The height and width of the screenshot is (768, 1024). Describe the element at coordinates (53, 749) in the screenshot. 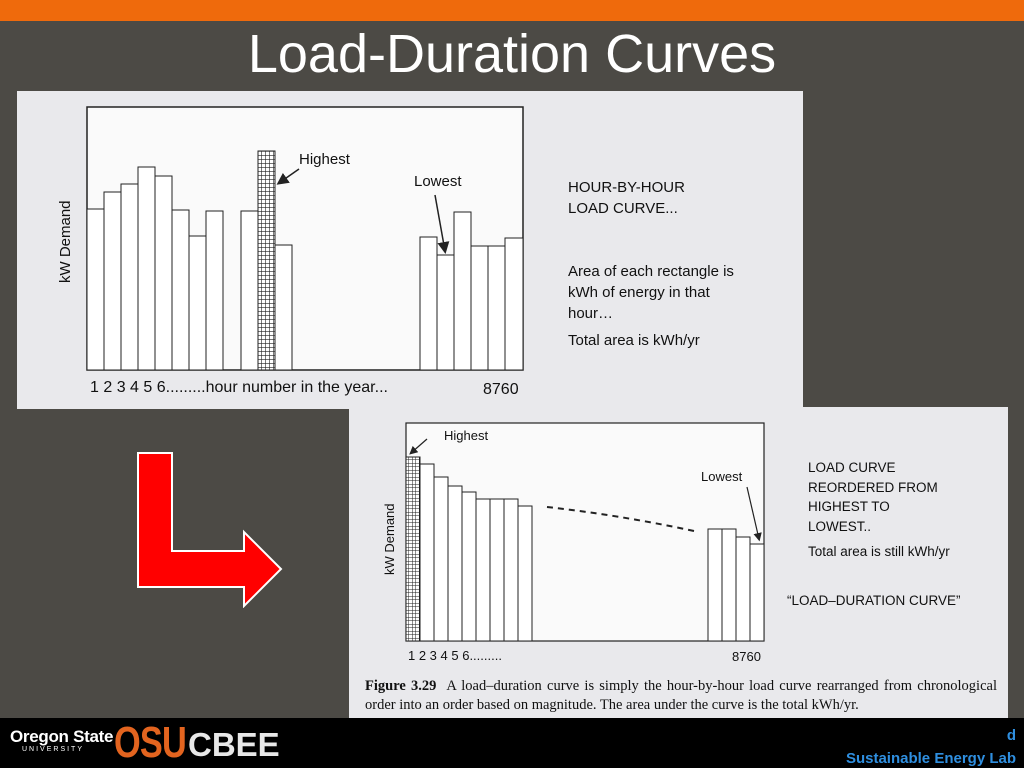

I see `university-logo-sub: UNIVERSITY` at that location.